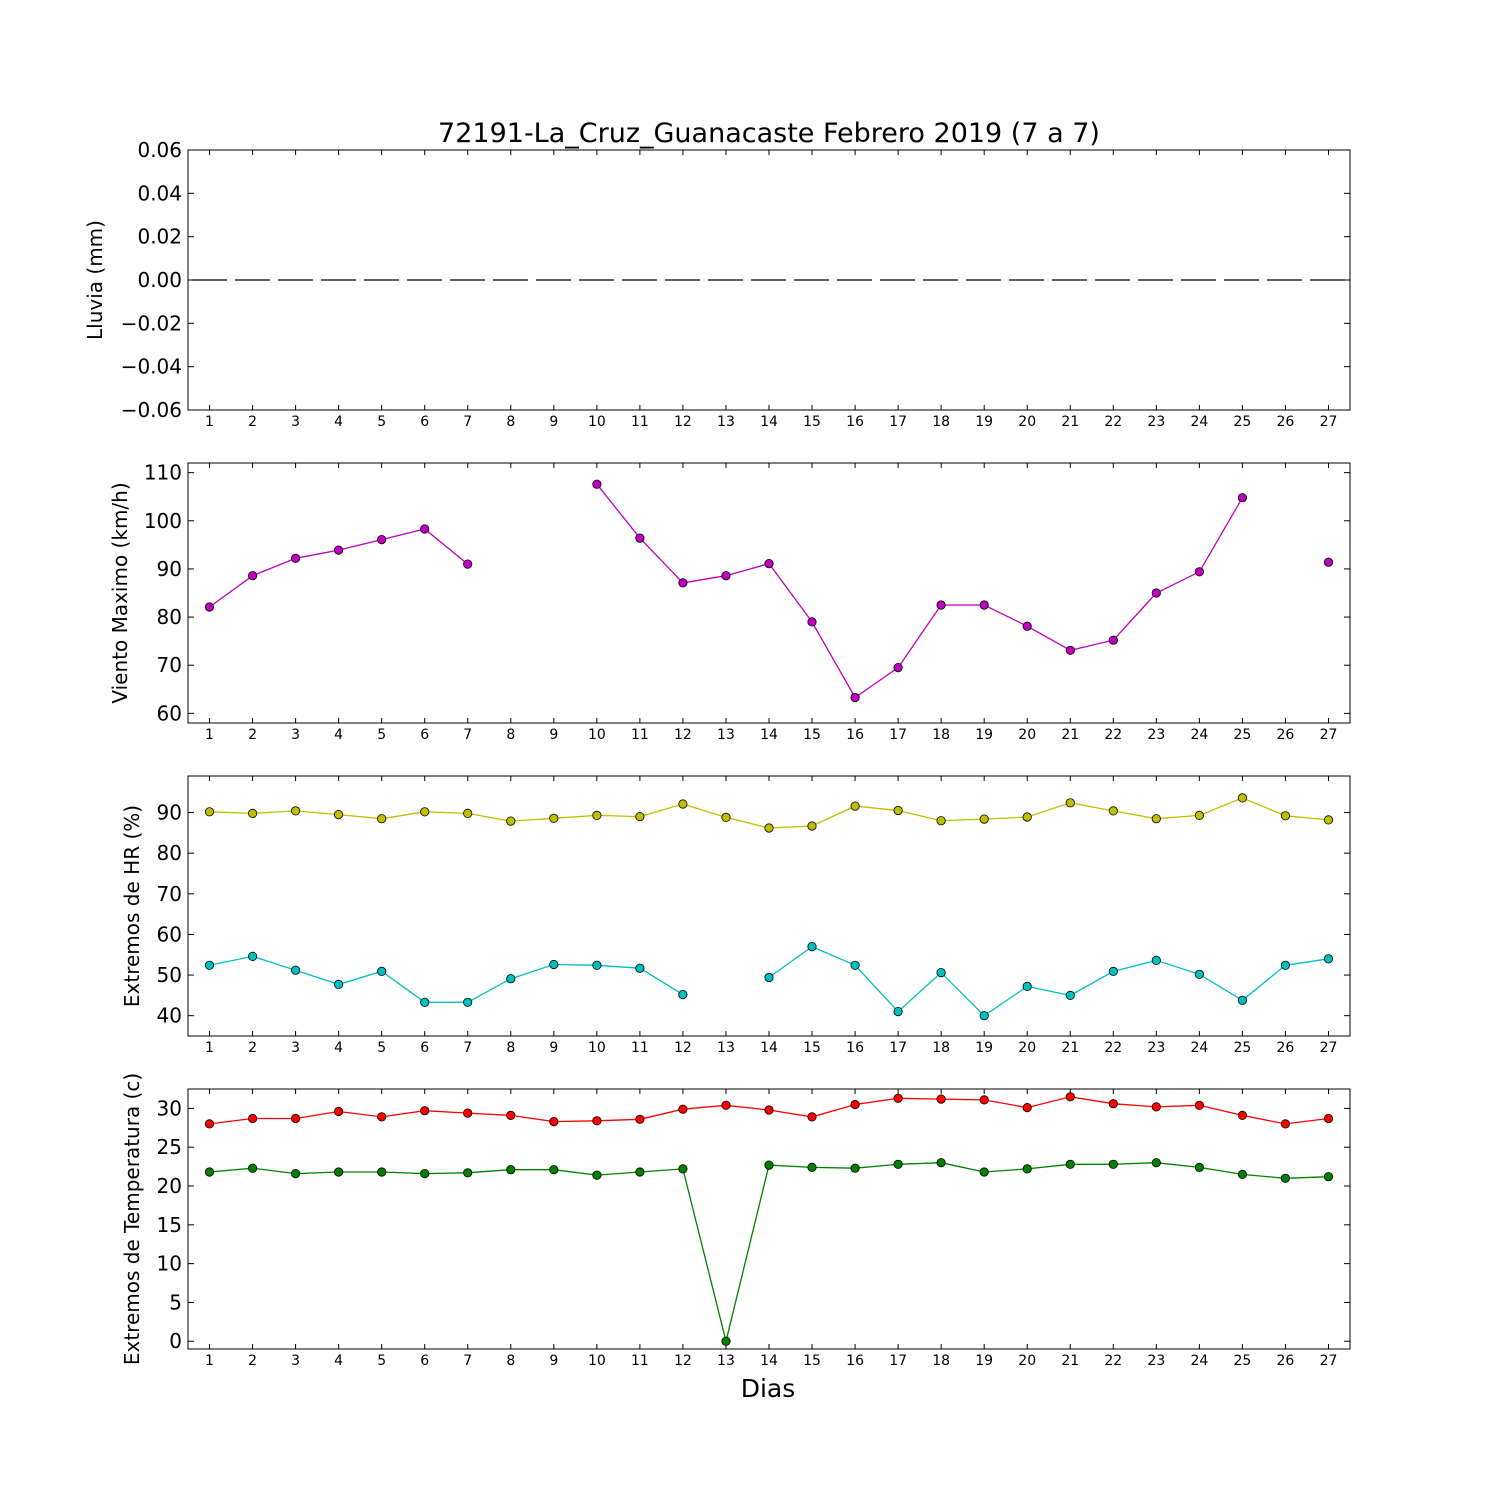  I want to click on temperature-ytick-label: 15, so click(169, 1225).